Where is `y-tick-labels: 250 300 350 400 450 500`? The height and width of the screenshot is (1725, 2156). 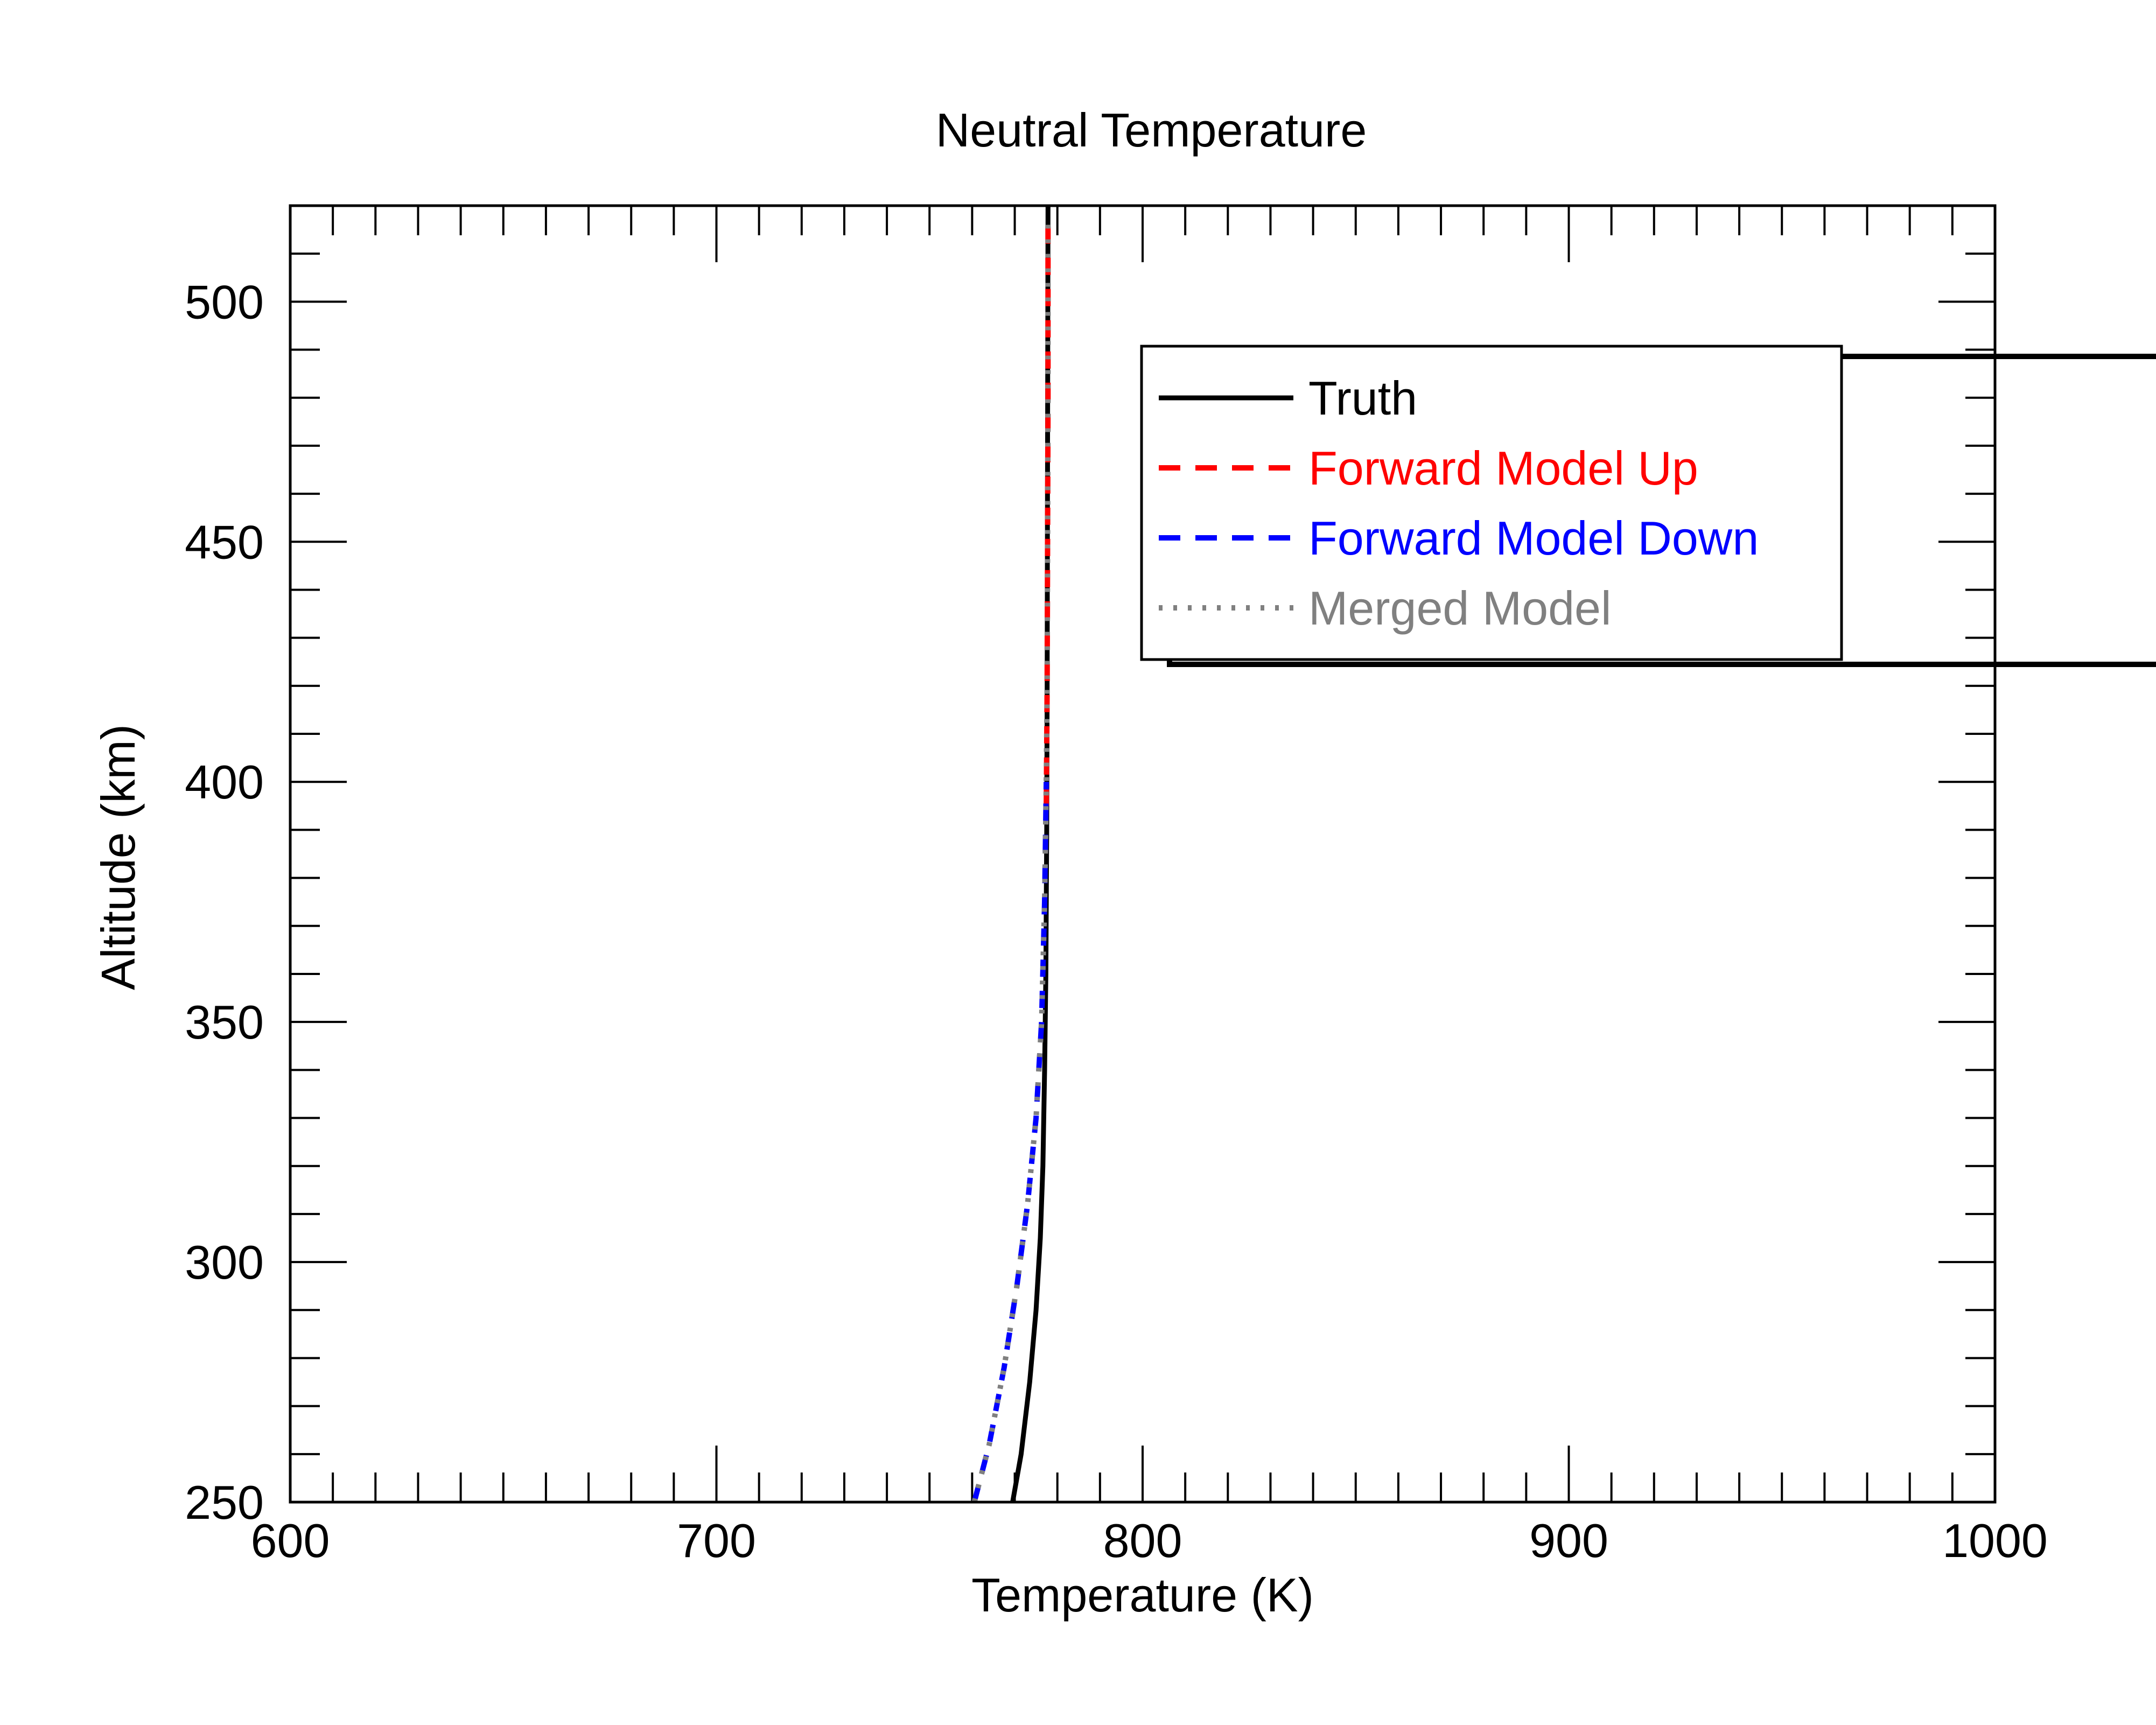
y-tick-labels: 250 300 350 400 450 500 is located at coordinates (224, 902).